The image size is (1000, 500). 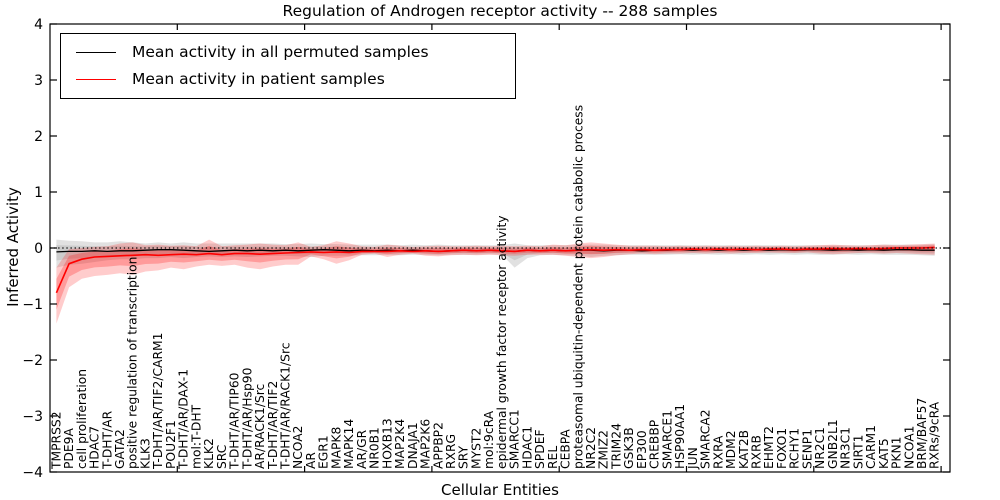 I want to click on x-category-label: T-DHT/AR/TIF2, so click(x=273, y=425).